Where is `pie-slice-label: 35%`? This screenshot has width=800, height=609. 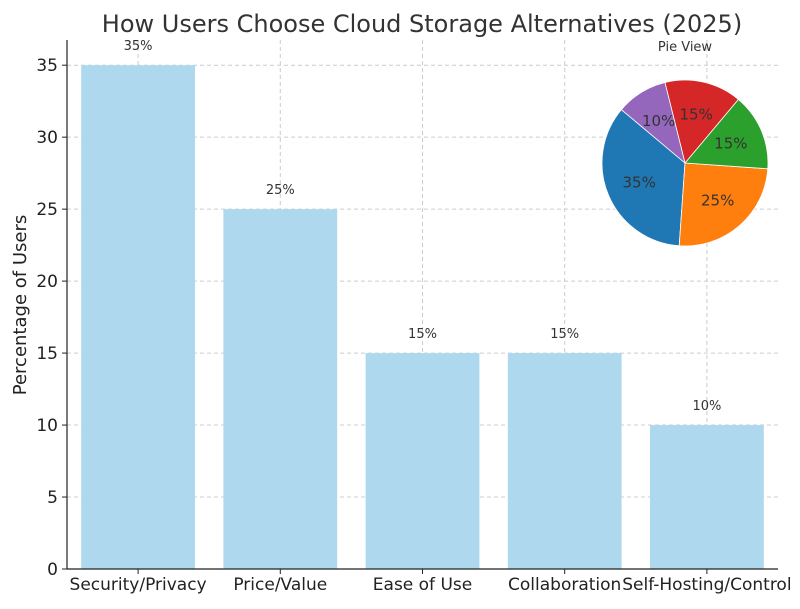
pie-slice-label: 35% is located at coordinates (638, 182).